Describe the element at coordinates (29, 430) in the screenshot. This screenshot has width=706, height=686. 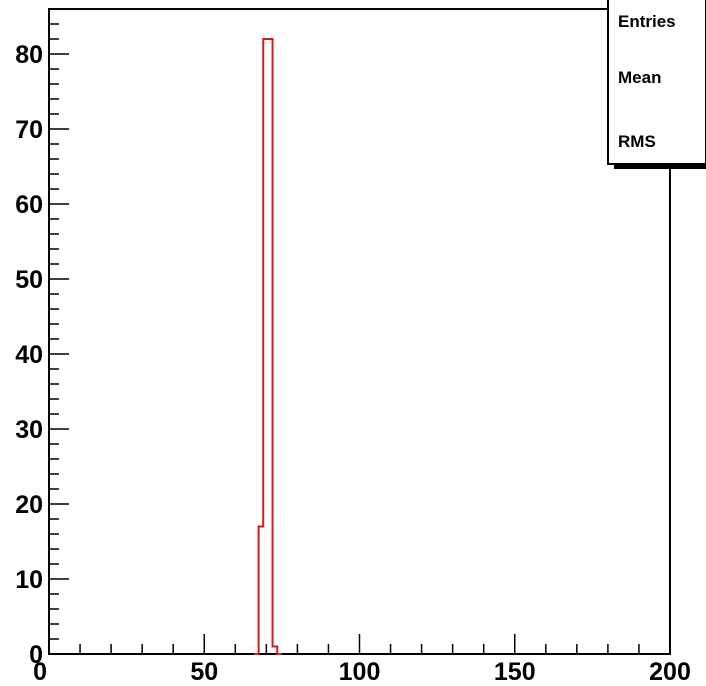
I see `y-tick-label: 30` at that location.